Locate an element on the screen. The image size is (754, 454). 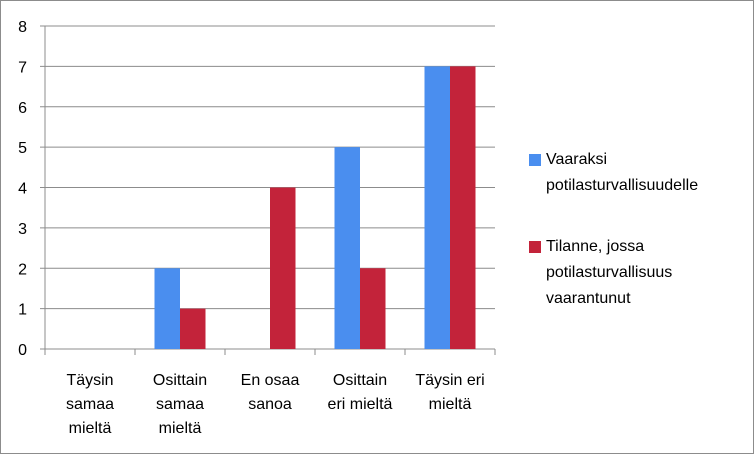
y-tick-label: 2 is located at coordinates (22, 269).